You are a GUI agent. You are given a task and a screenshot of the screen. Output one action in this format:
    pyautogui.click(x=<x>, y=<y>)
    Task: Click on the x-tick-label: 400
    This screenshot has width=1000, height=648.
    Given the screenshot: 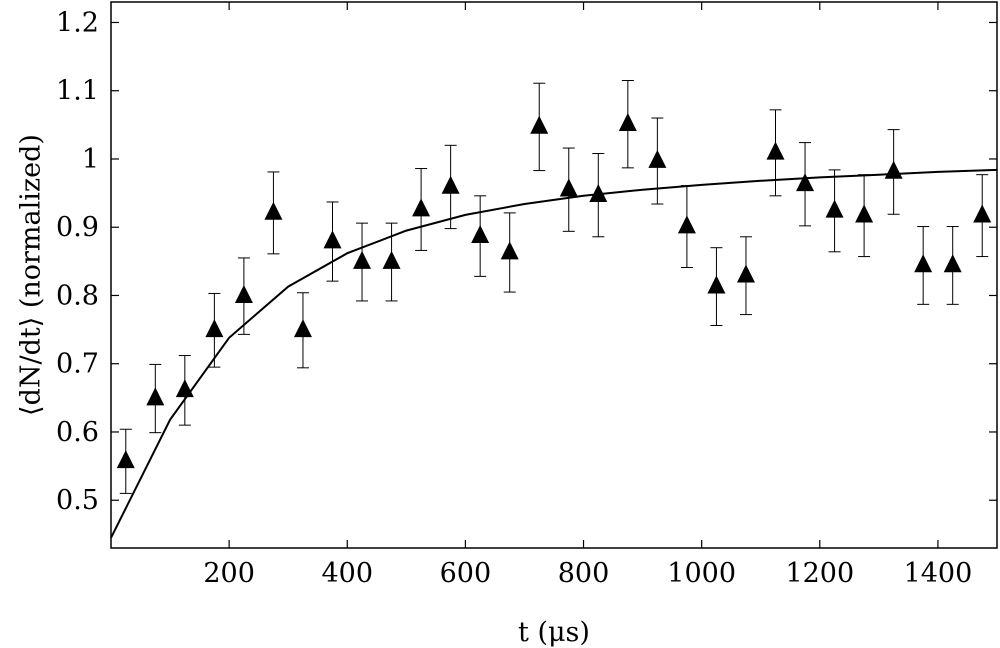 What is the action you would take?
    pyautogui.click(x=347, y=573)
    